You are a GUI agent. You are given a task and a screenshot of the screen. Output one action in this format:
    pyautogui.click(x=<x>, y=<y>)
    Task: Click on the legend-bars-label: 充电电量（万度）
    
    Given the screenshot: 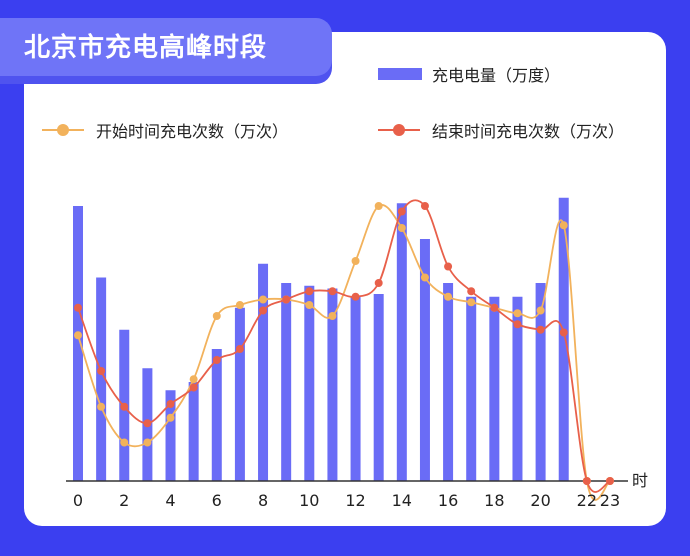 What is the action you would take?
    pyautogui.click(x=496, y=75)
    